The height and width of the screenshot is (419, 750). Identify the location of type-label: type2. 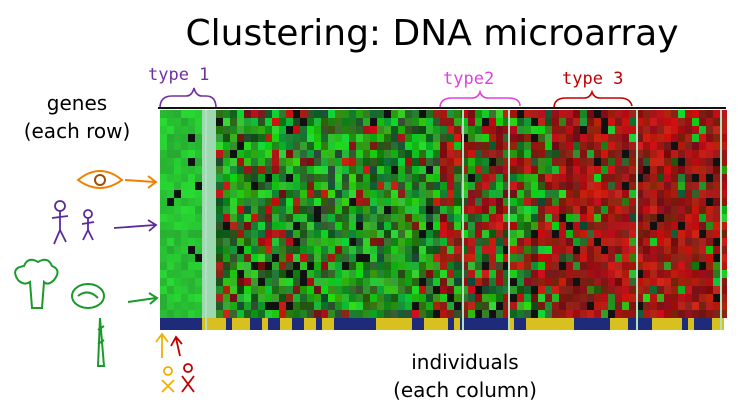
(468, 79).